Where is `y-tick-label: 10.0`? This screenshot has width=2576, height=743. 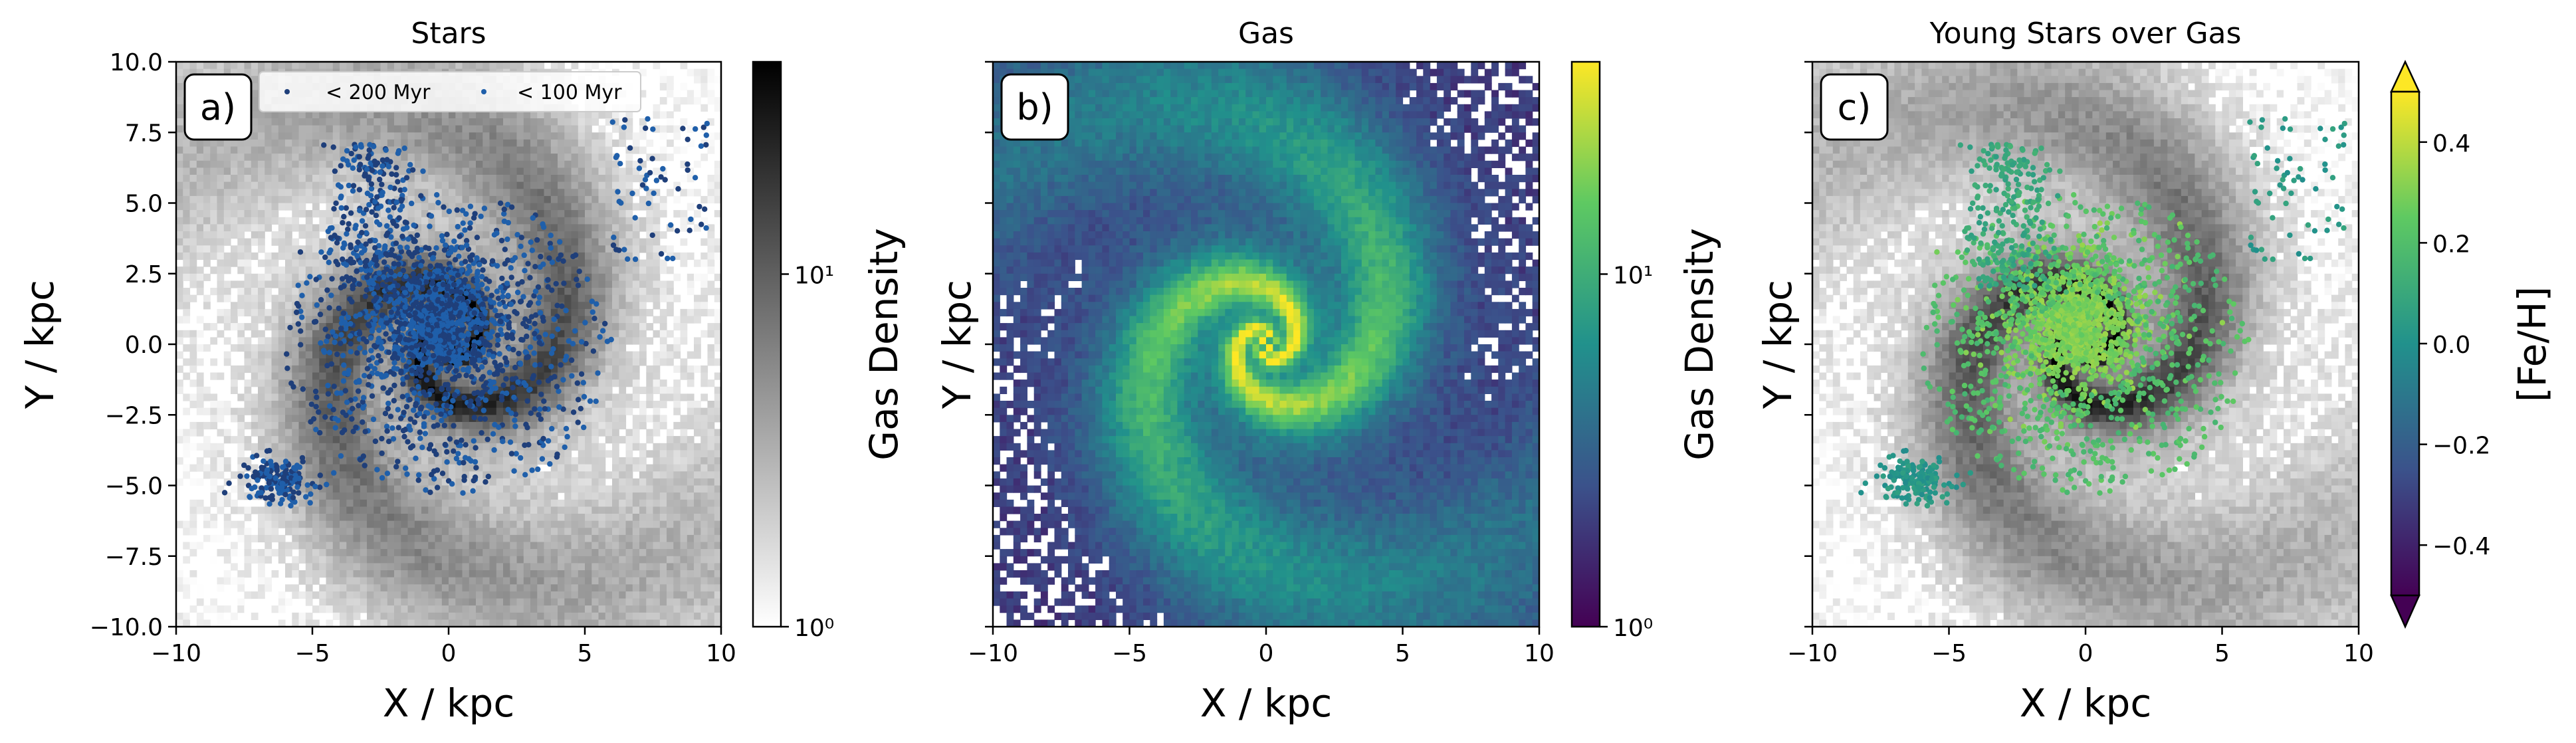 y-tick-label: 10.0 is located at coordinates (136, 62).